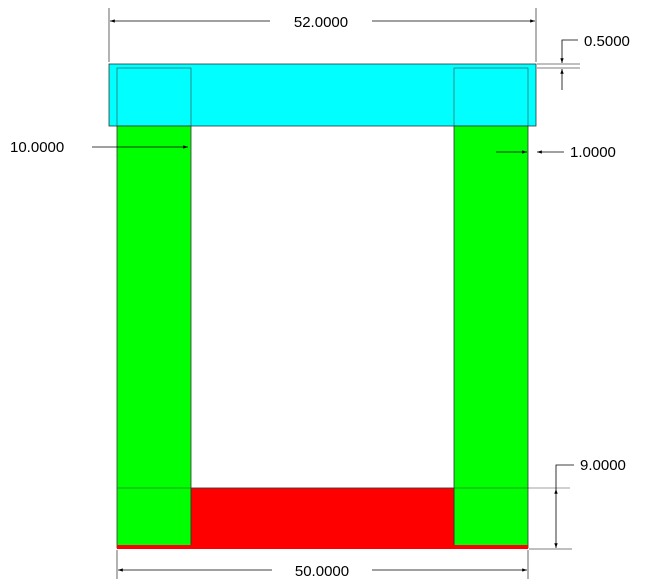 The height and width of the screenshot is (579, 658). What do you see at coordinates (154, 337) in the screenshot?
I see `left-column` at bounding box center [154, 337].